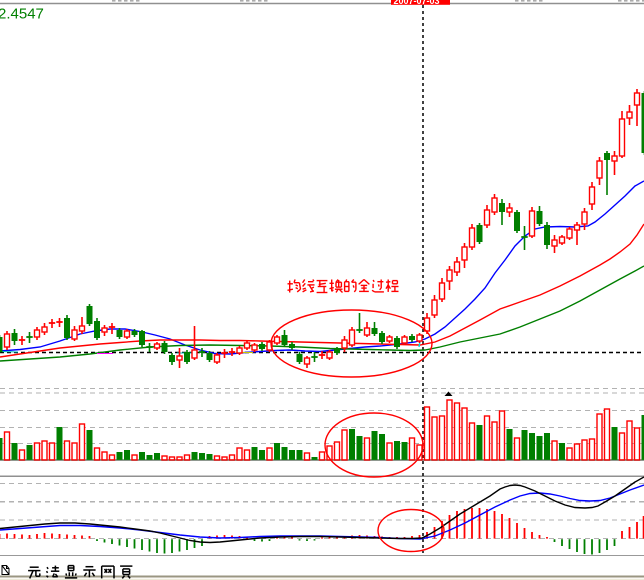 This screenshot has width=644, height=580. Describe the element at coordinates (417, 3) in the screenshot. I see `svg-text: 2007-07-03` at that location.